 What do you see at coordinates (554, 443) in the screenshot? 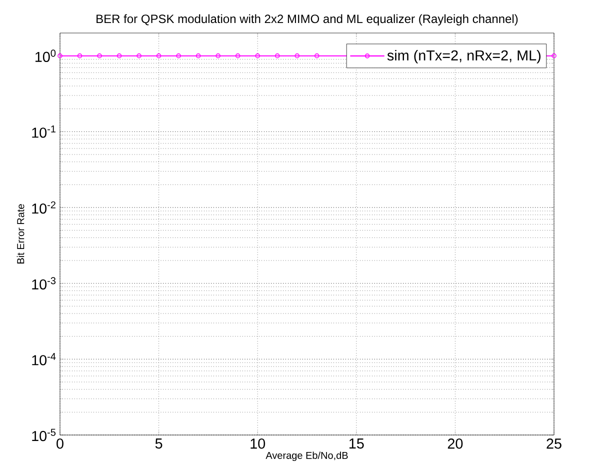
I see `x-tick-label: 25` at bounding box center [554, 443].